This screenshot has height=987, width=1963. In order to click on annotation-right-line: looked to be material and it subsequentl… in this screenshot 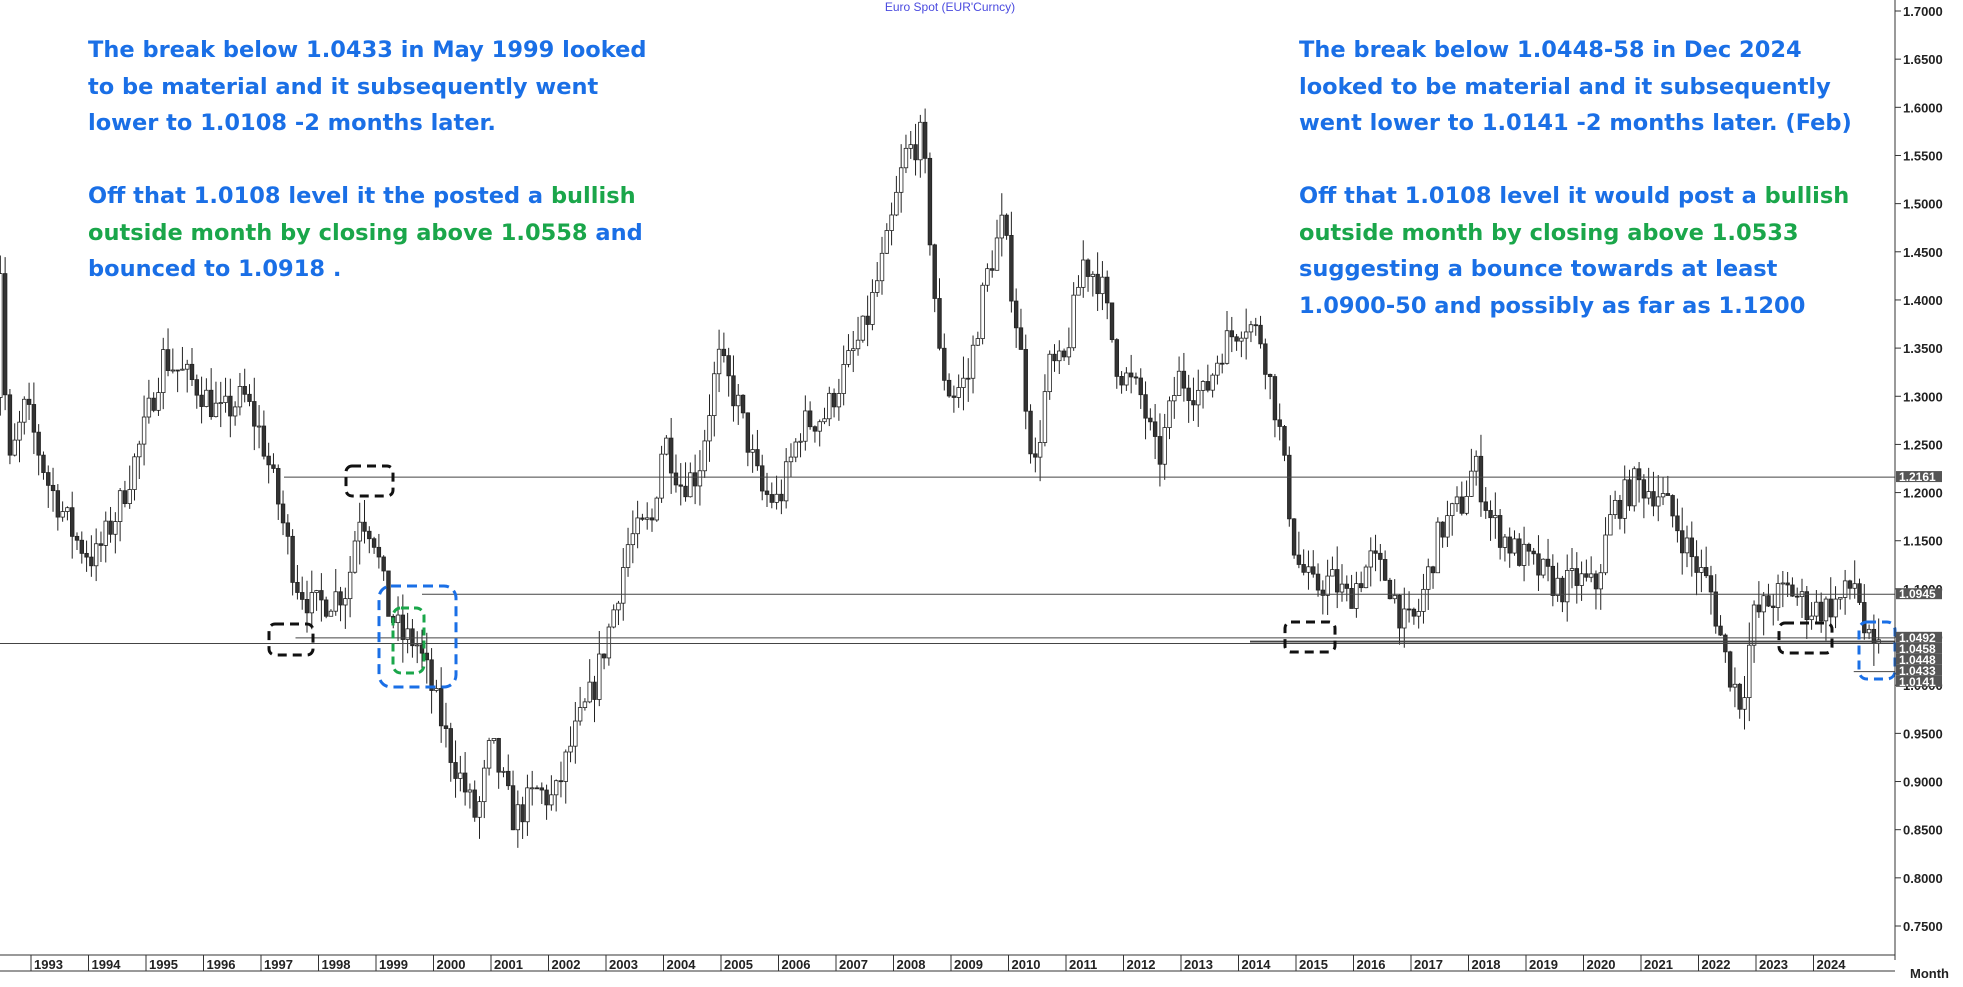, I will do `click(1565, 86)`.